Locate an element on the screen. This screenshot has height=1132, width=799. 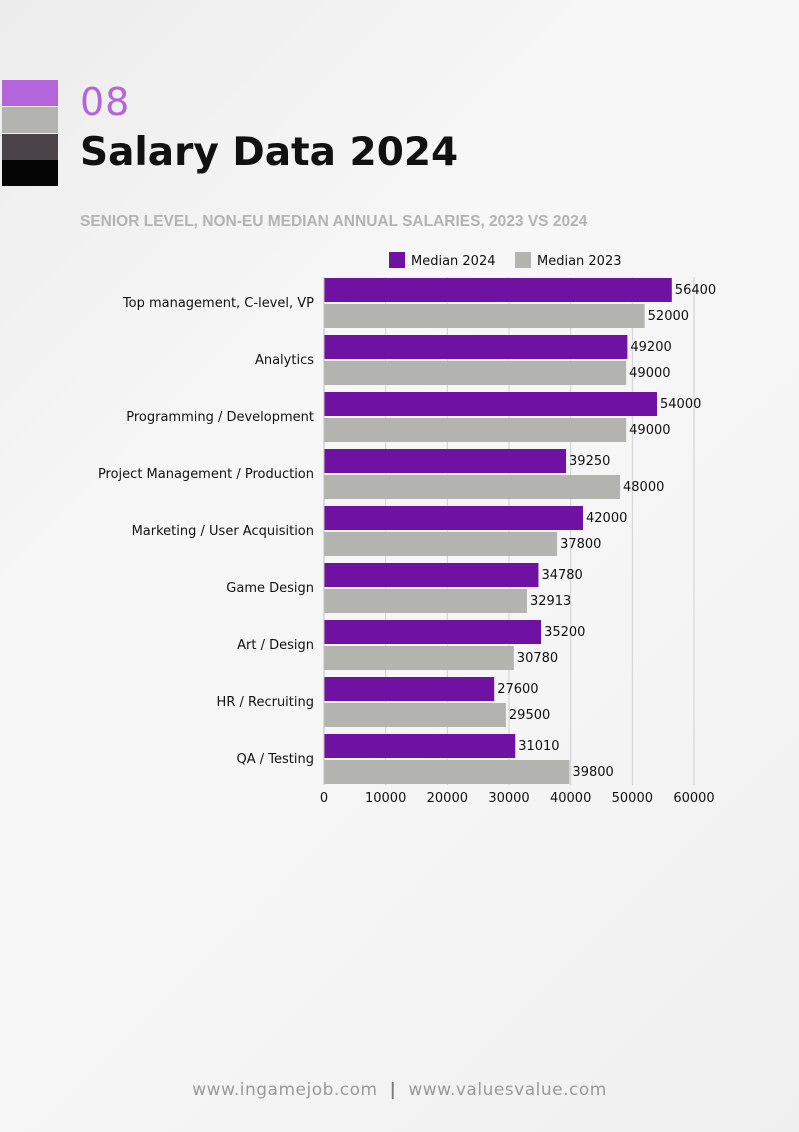
data-label: 56400 is located at coordinates (695, 290).